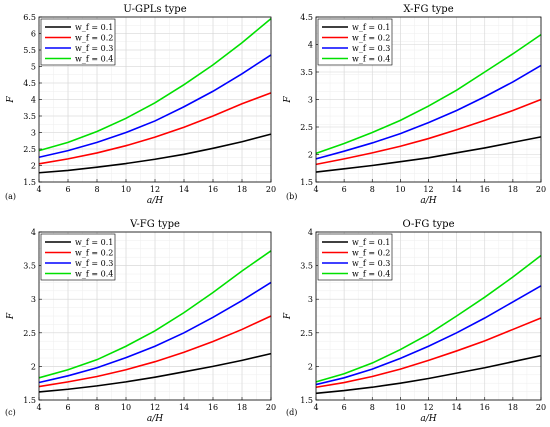  Describe the element at coordinates (355, 257) in the screenshot. I see `legend: w_f = 0.1 w_f = 0.2w_f = 0.3 w_f = 0.4` at that location.